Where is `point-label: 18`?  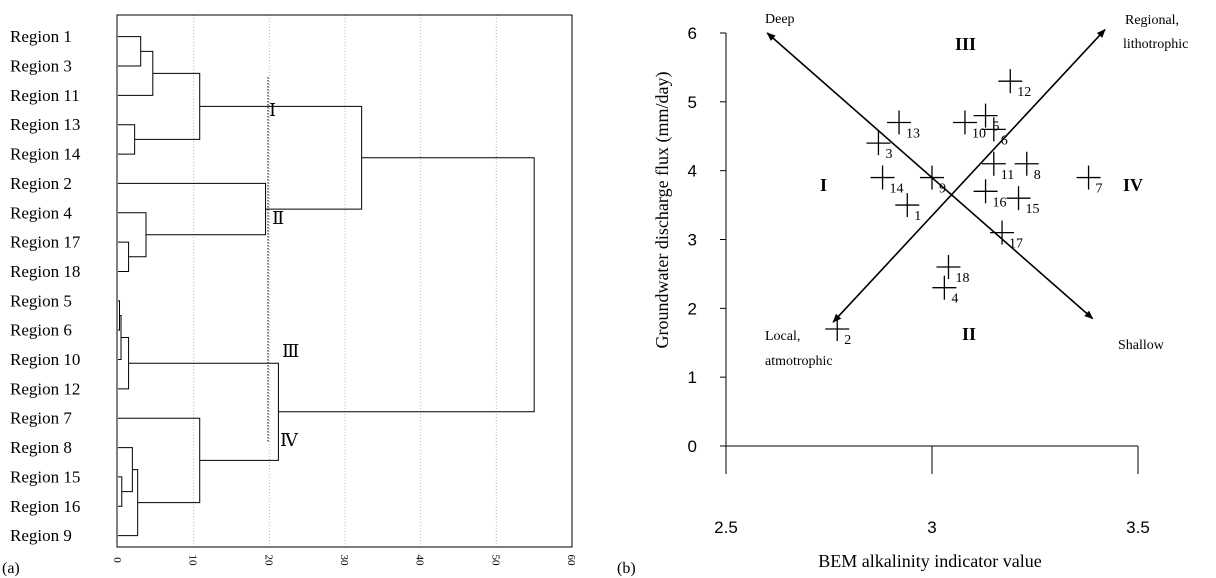
point-label: 18 is located at coordinates (962, 278).